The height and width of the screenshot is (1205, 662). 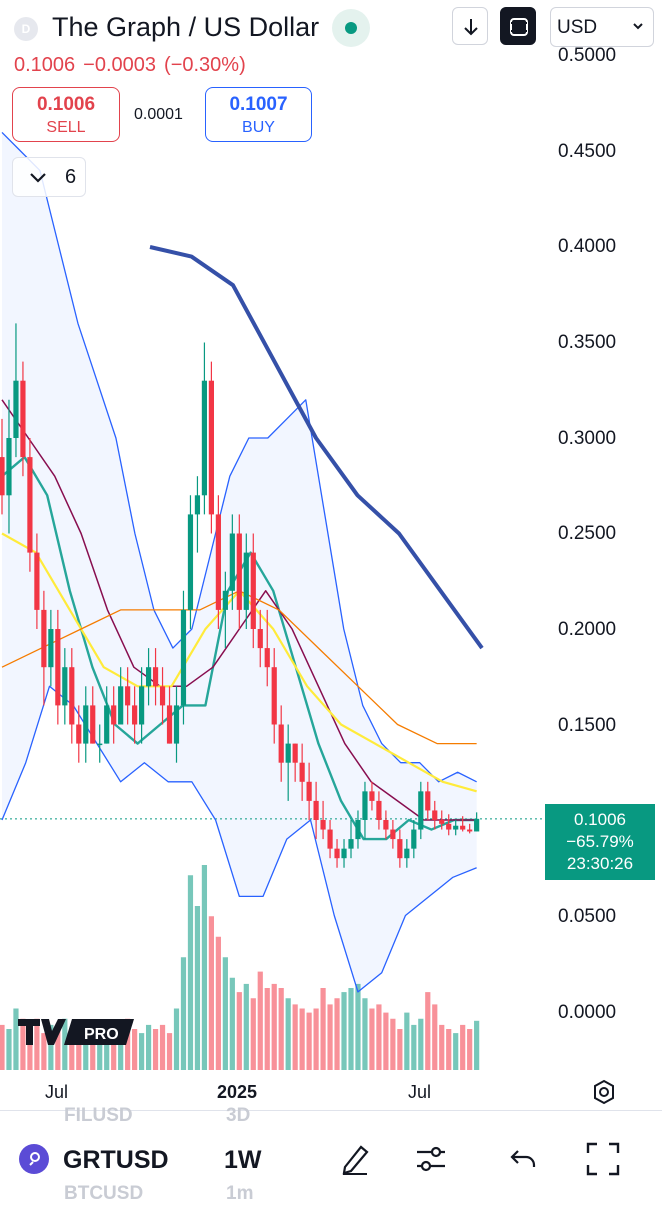 I want to click on sell-button: 0.1006 SELL, so click(x=66, y=114).